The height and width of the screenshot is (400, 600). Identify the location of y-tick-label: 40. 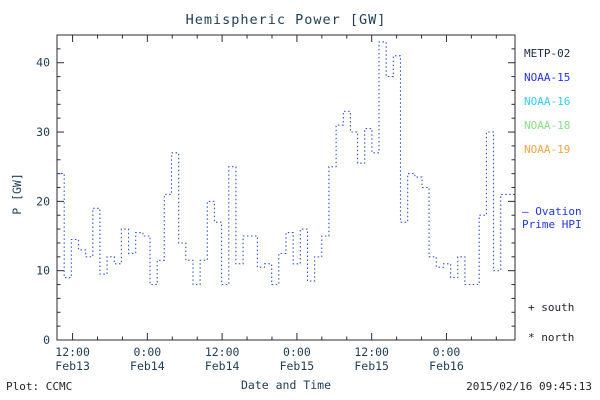
(43, 63).